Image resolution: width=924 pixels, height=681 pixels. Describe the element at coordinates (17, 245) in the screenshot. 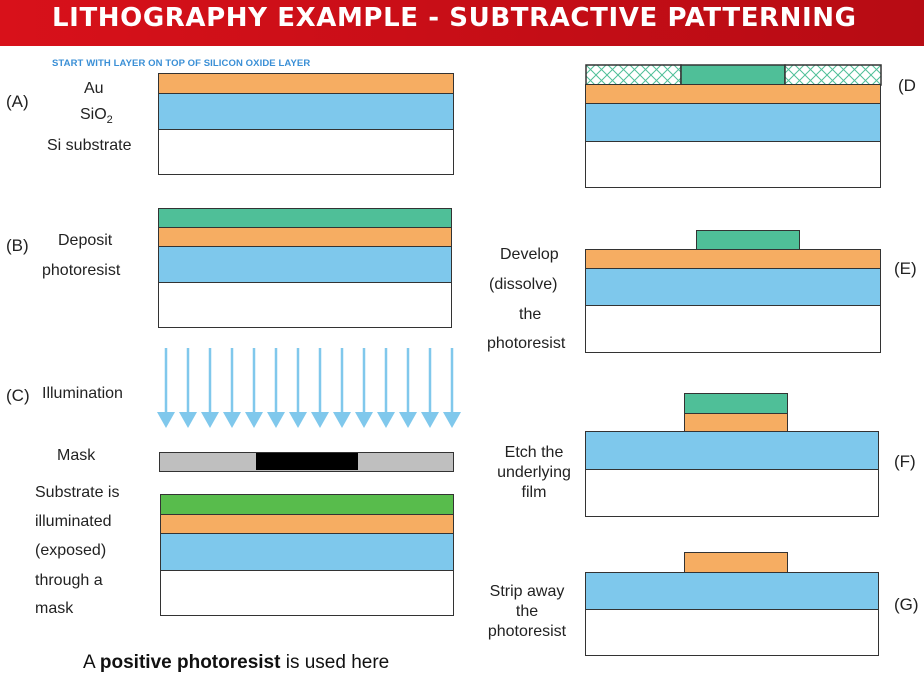

I see `step-b-letter: (B)` at that location.